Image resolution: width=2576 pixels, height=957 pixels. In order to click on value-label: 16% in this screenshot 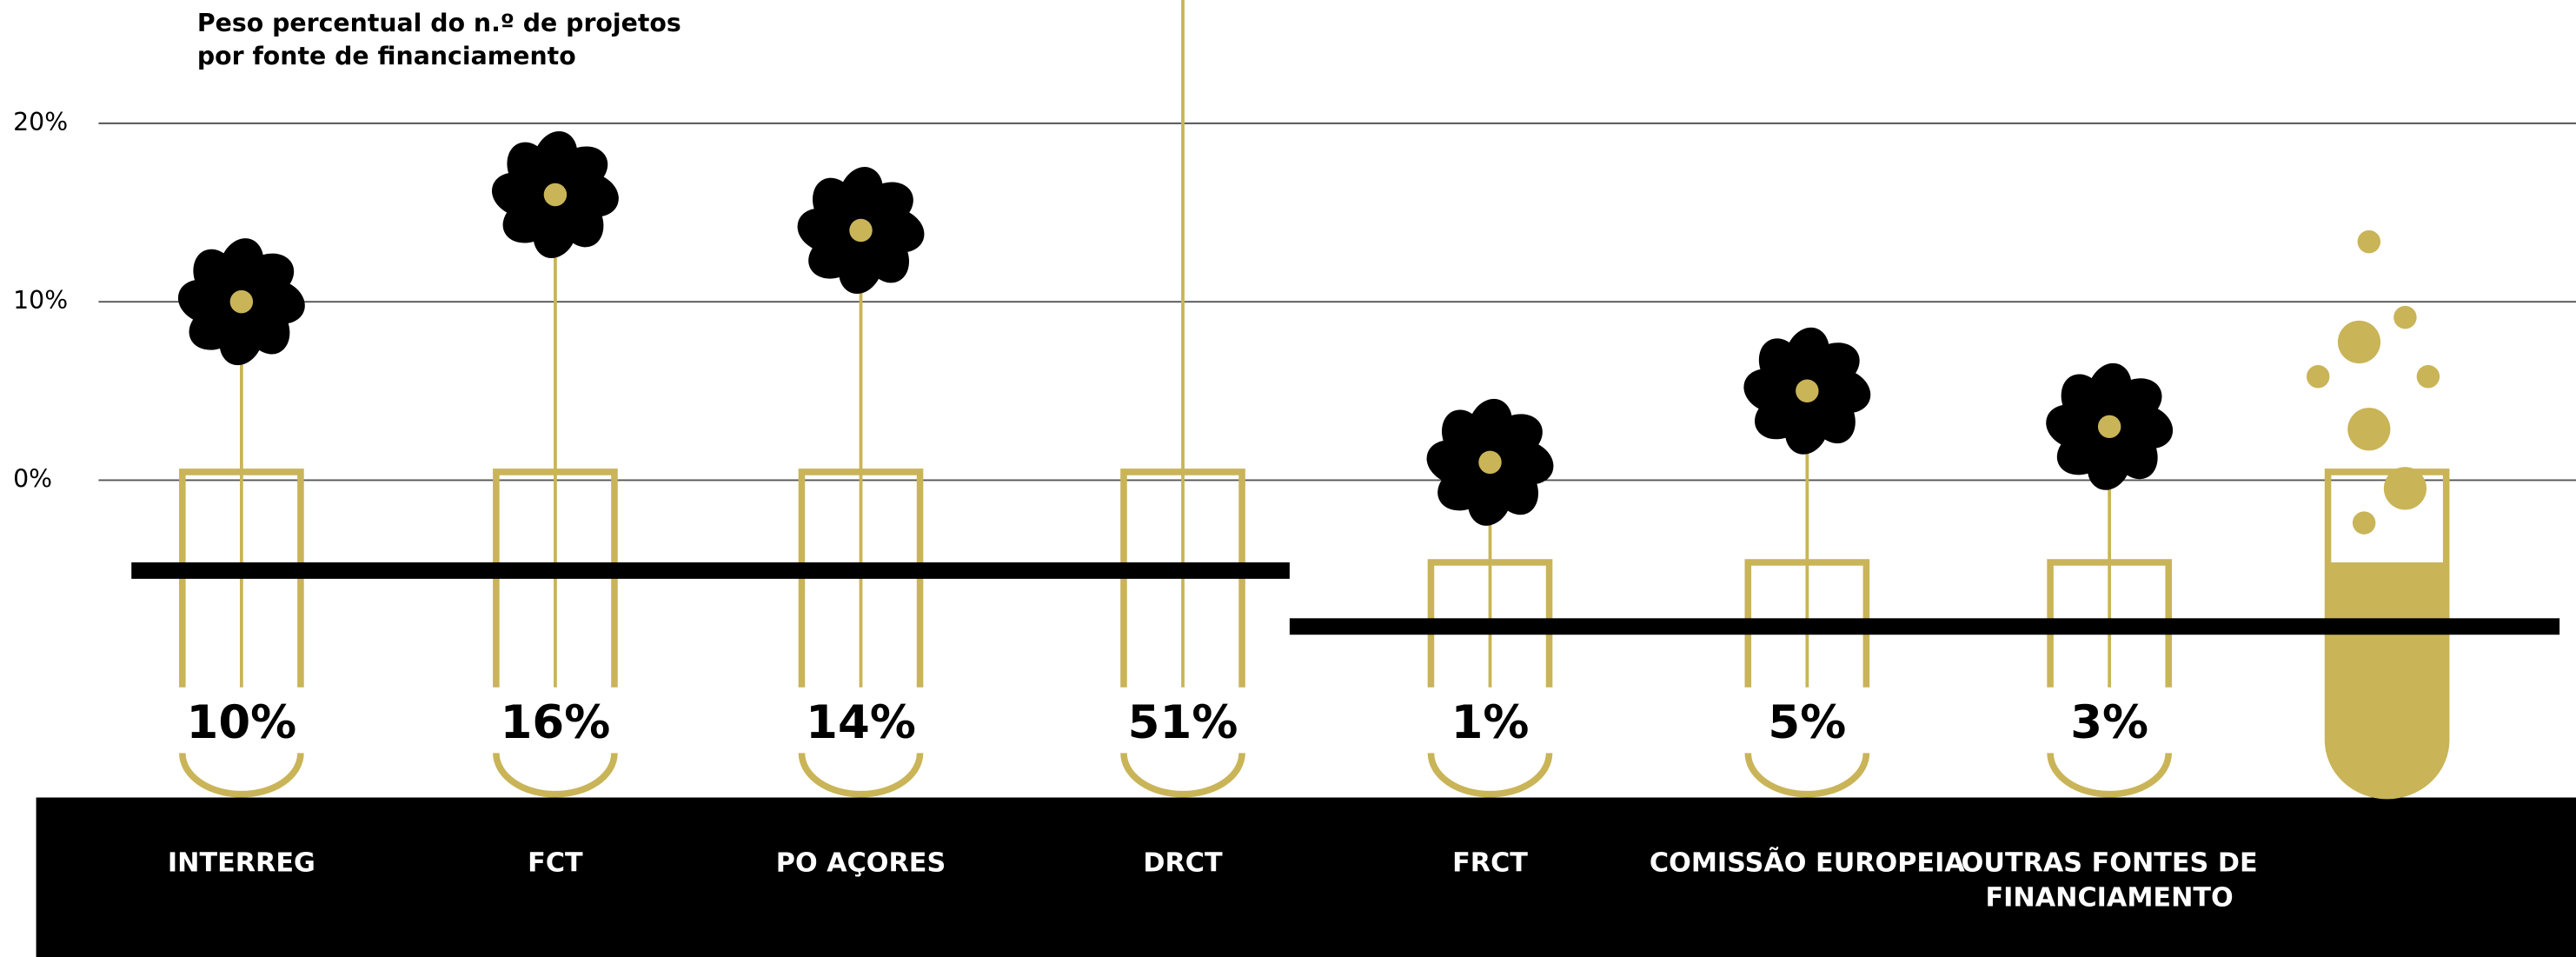, I will do `click(556, 722)`.